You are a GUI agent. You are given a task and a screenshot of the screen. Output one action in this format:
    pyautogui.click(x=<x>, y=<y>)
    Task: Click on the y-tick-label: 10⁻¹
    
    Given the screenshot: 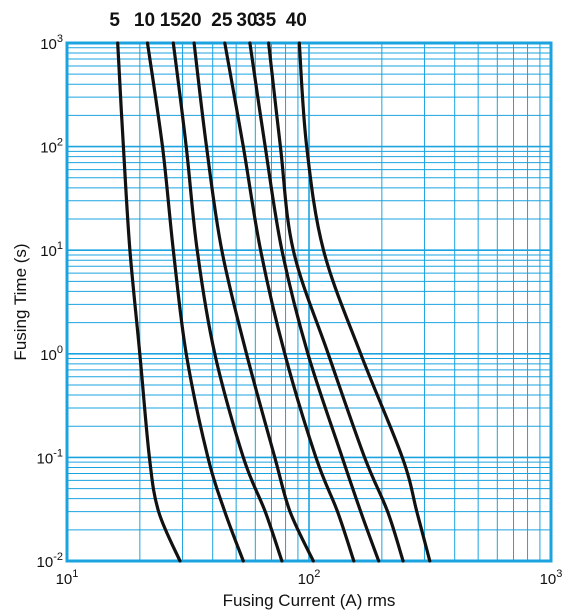 What is the action you would take?
    pyautogui.click(x=50, y=457)
    